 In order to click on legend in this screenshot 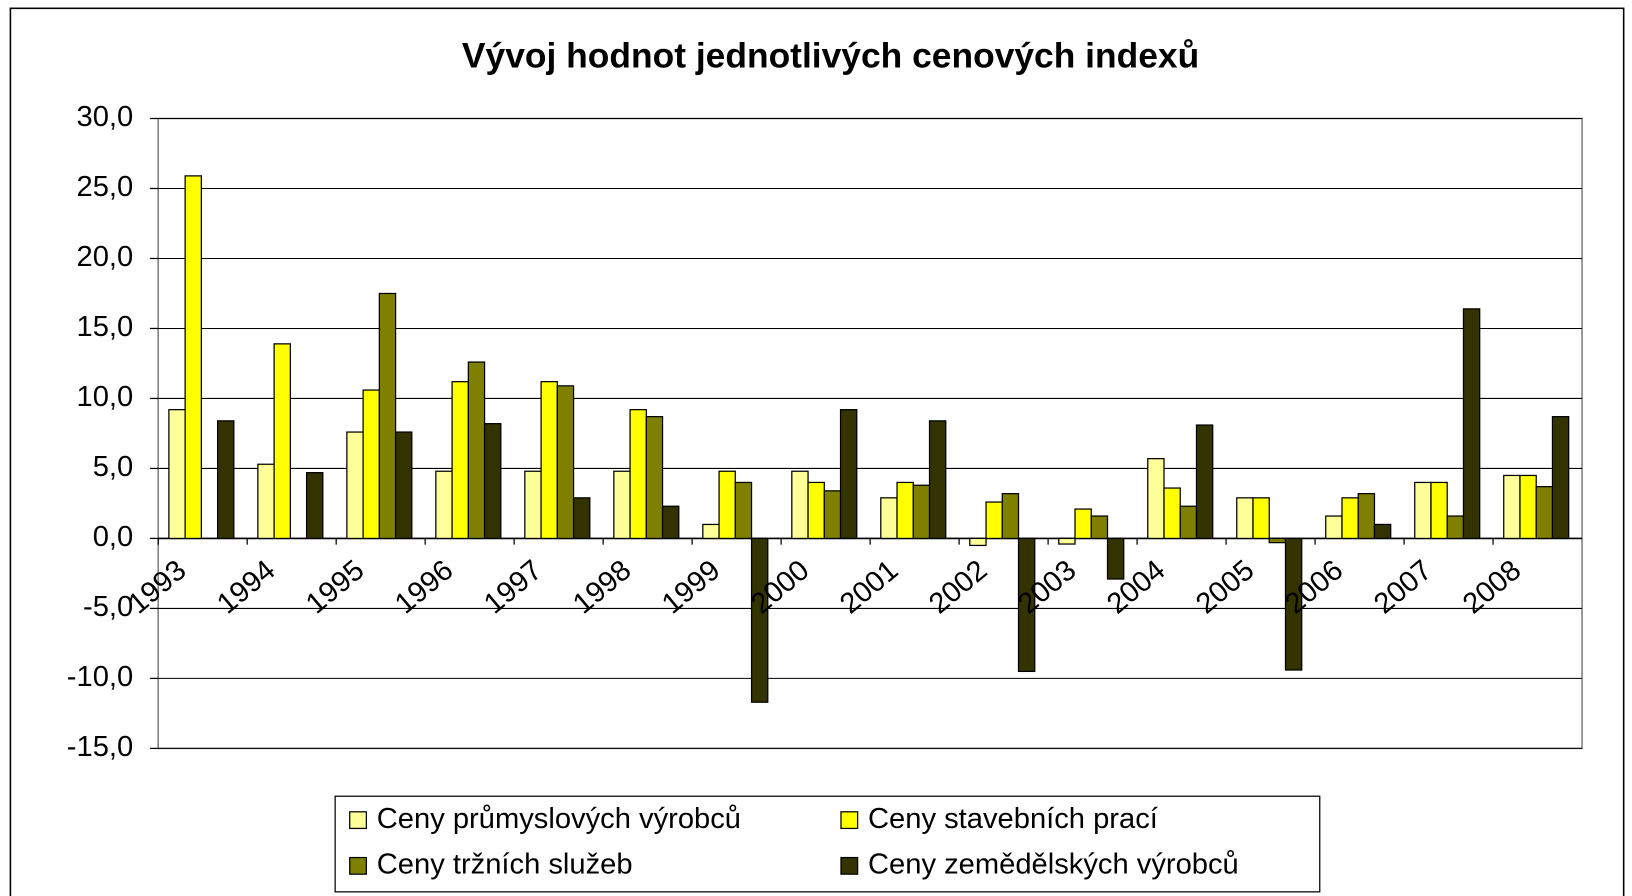, I will do `click(827, 844)`.